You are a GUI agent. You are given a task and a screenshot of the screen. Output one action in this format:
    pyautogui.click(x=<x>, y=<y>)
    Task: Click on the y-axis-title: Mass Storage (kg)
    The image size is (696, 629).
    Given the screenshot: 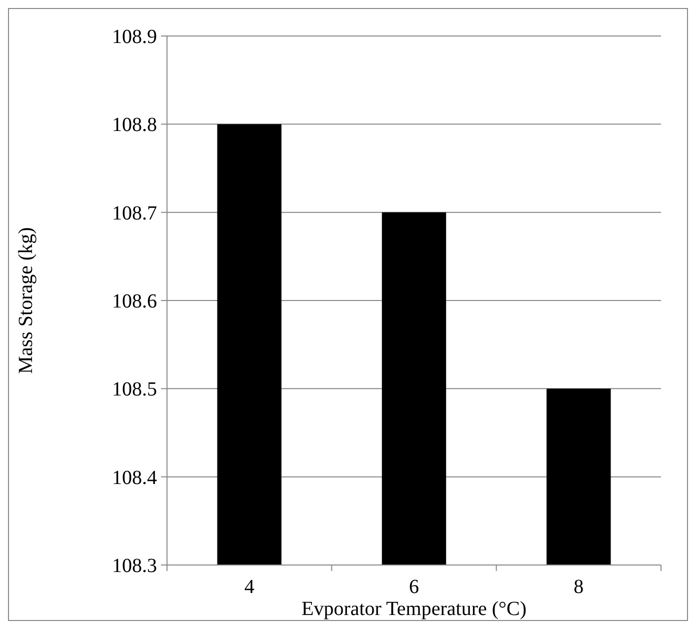 What is the action you would take?
    pyautogui.click(x=26, y=300)
    